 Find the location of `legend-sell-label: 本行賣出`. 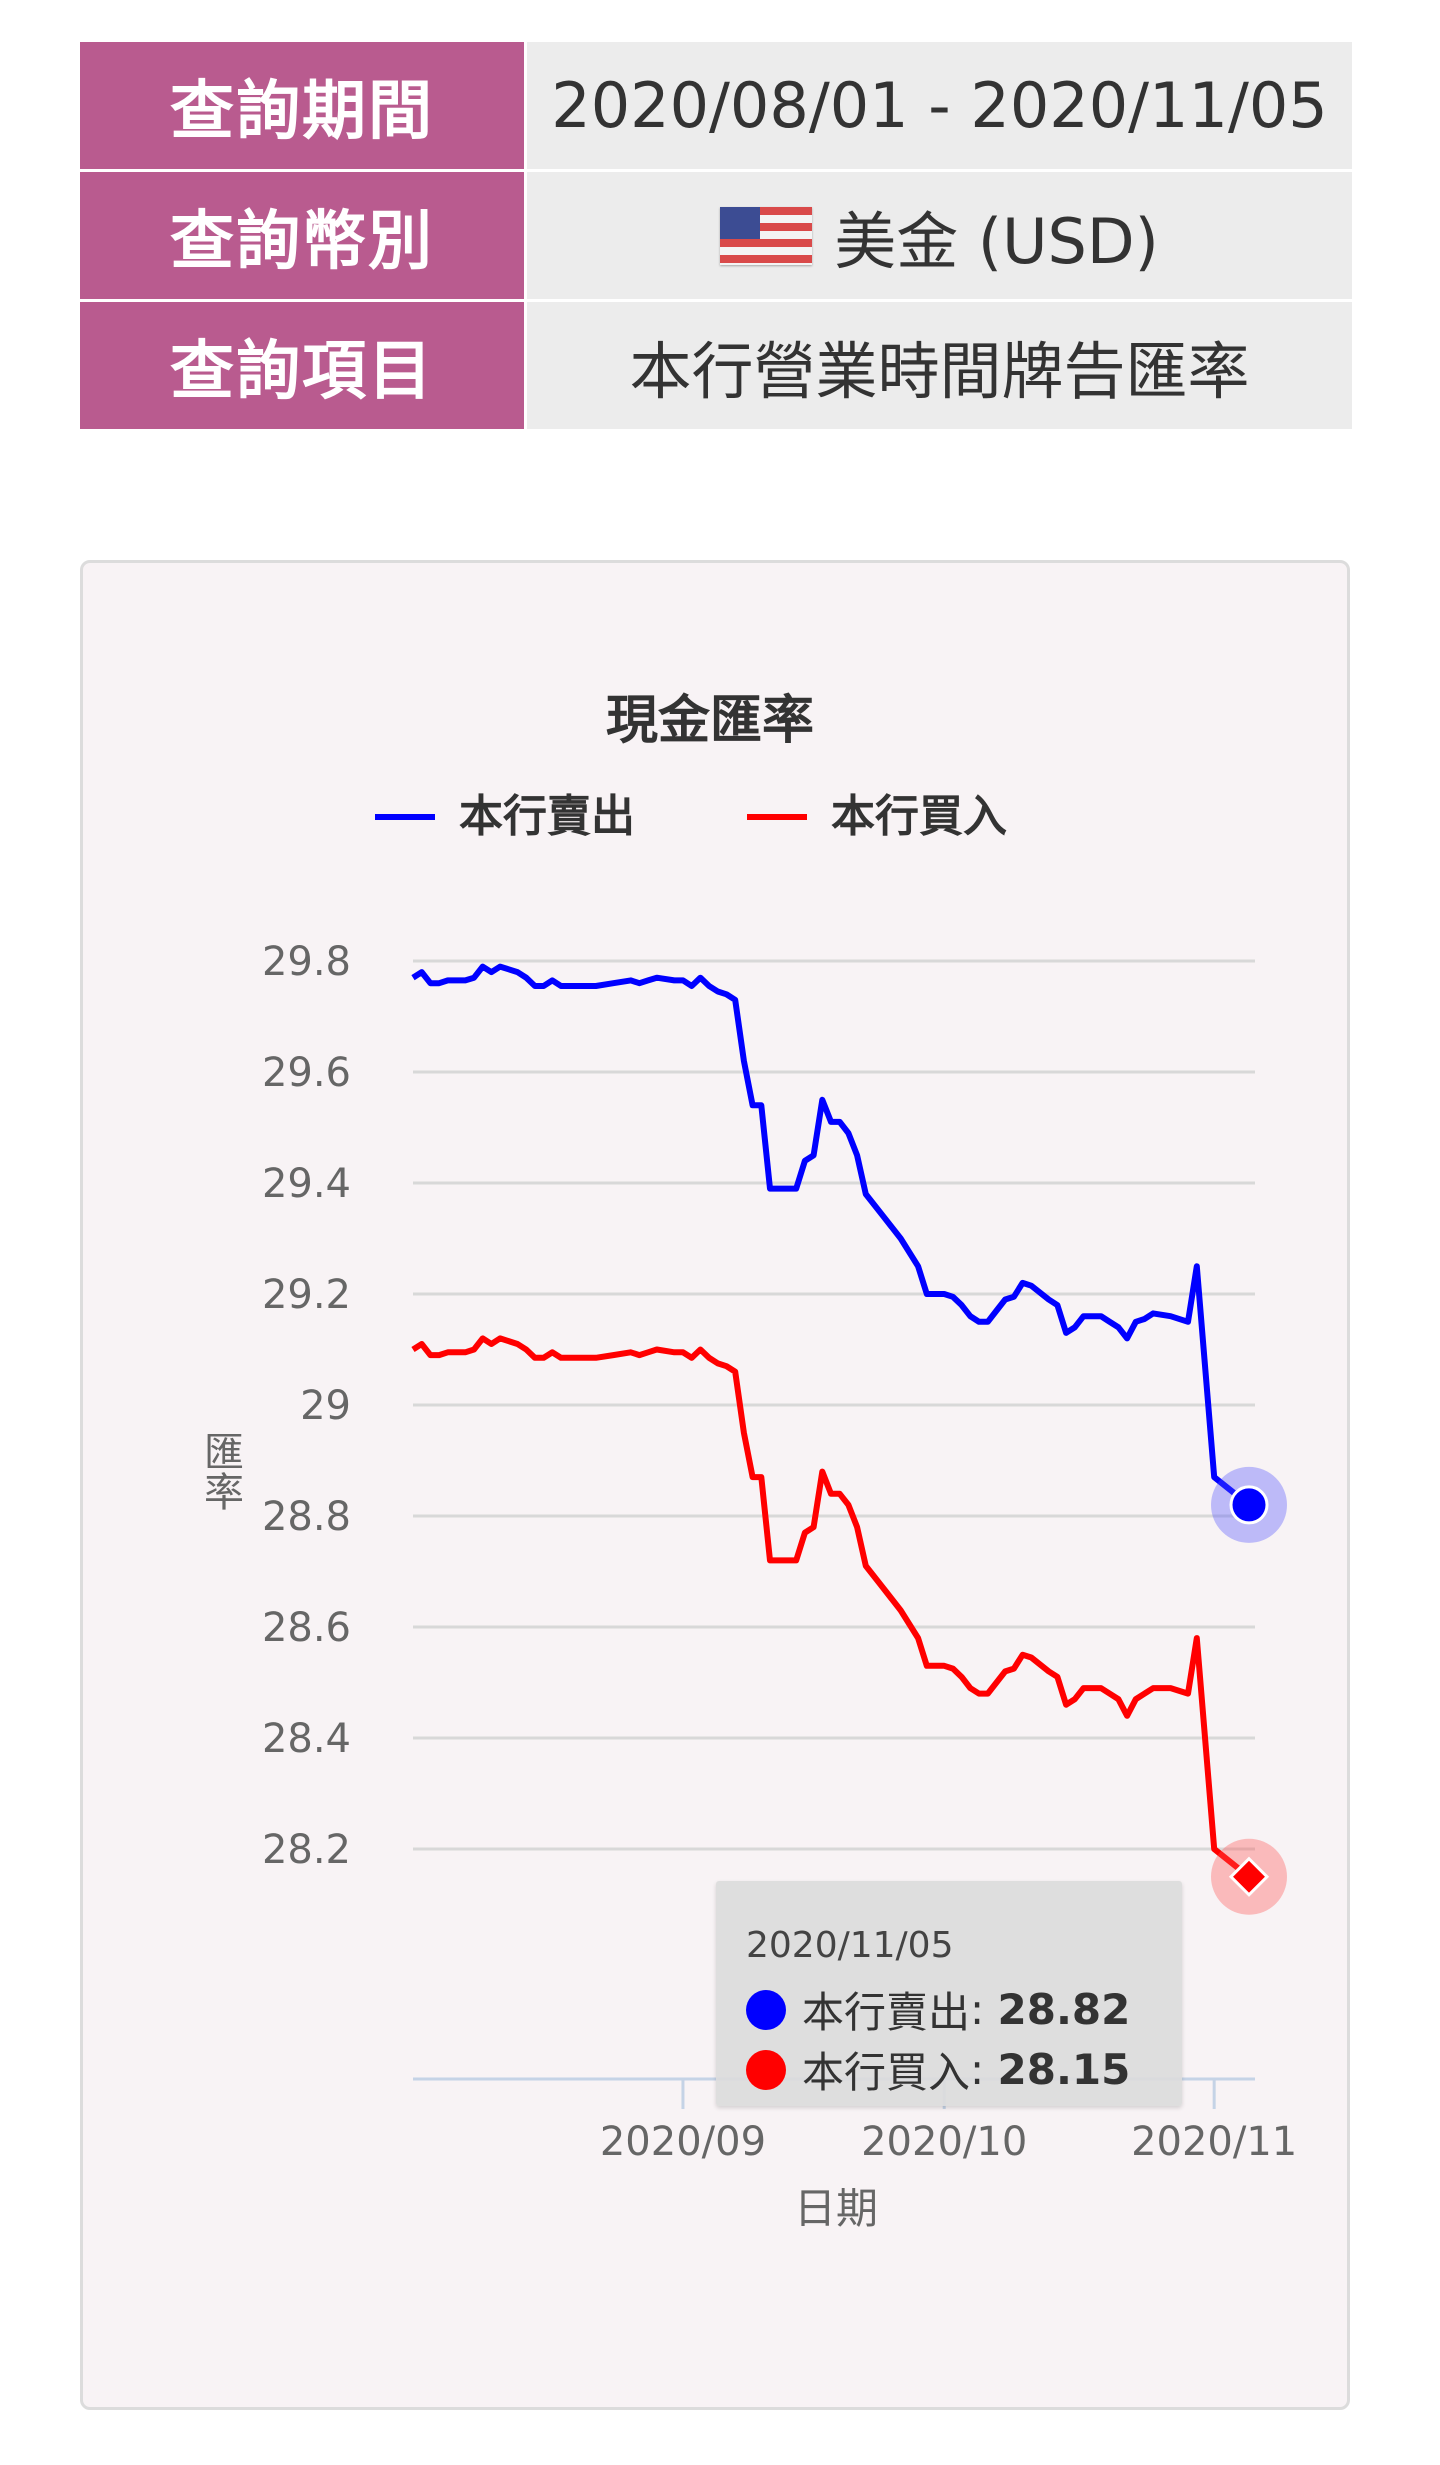

legend-sell-label: 本行賣出 is located at coordinates (547, 816).